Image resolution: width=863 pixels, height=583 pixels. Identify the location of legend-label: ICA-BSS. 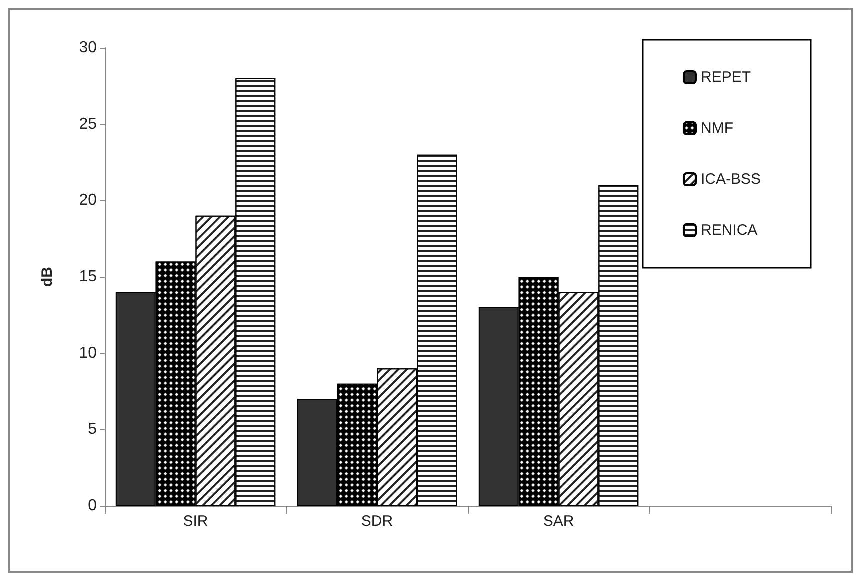
(730, 179).